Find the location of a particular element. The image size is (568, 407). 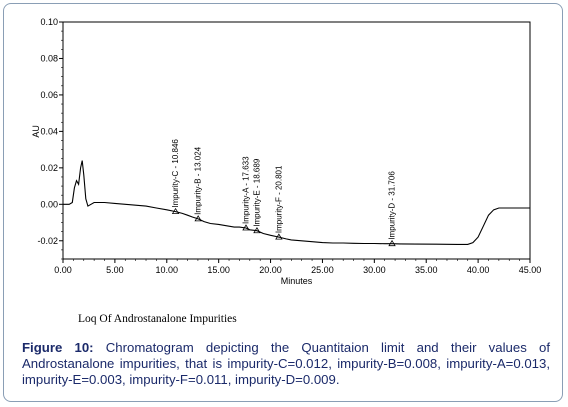

x-tick-label: 25.00 is located at coordinates (322, 270).